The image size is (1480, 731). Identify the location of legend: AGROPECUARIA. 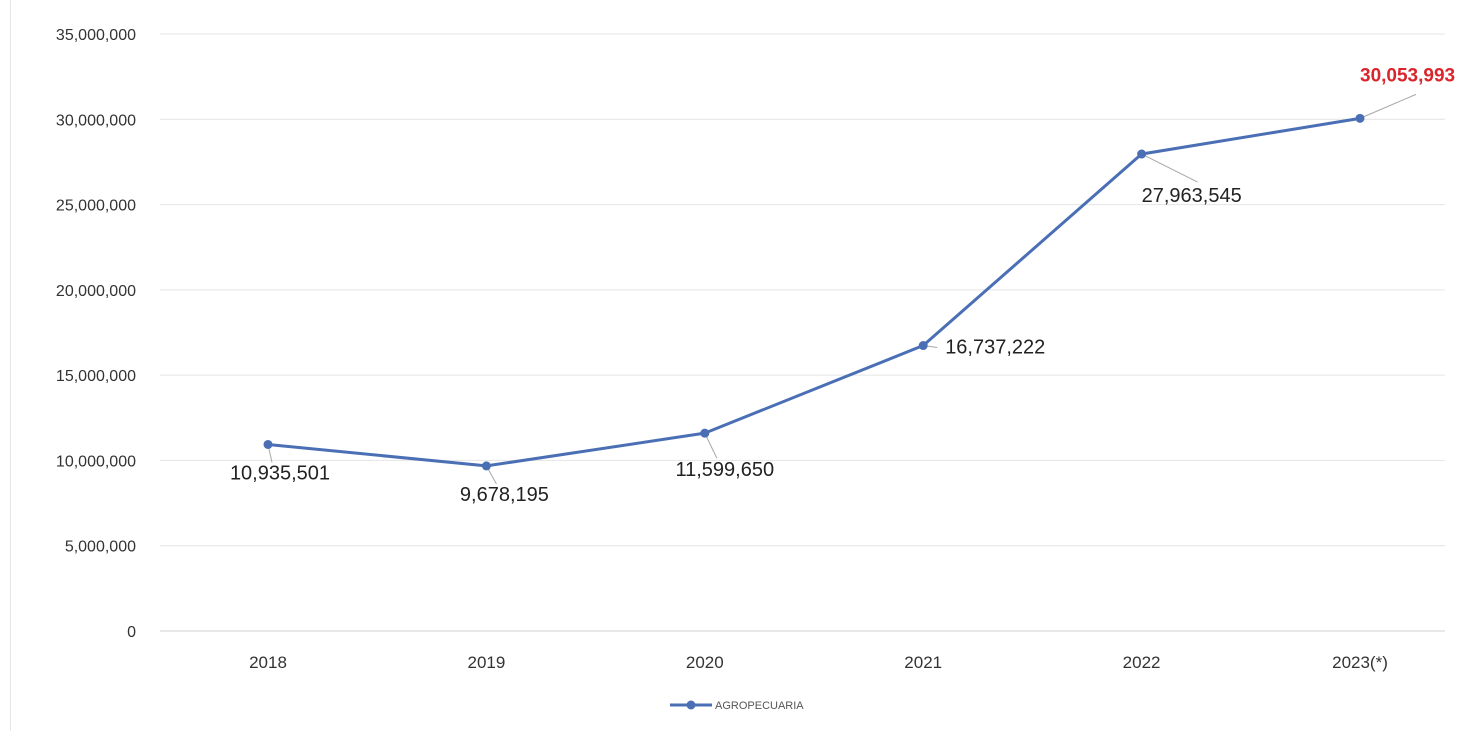
(737, 706).